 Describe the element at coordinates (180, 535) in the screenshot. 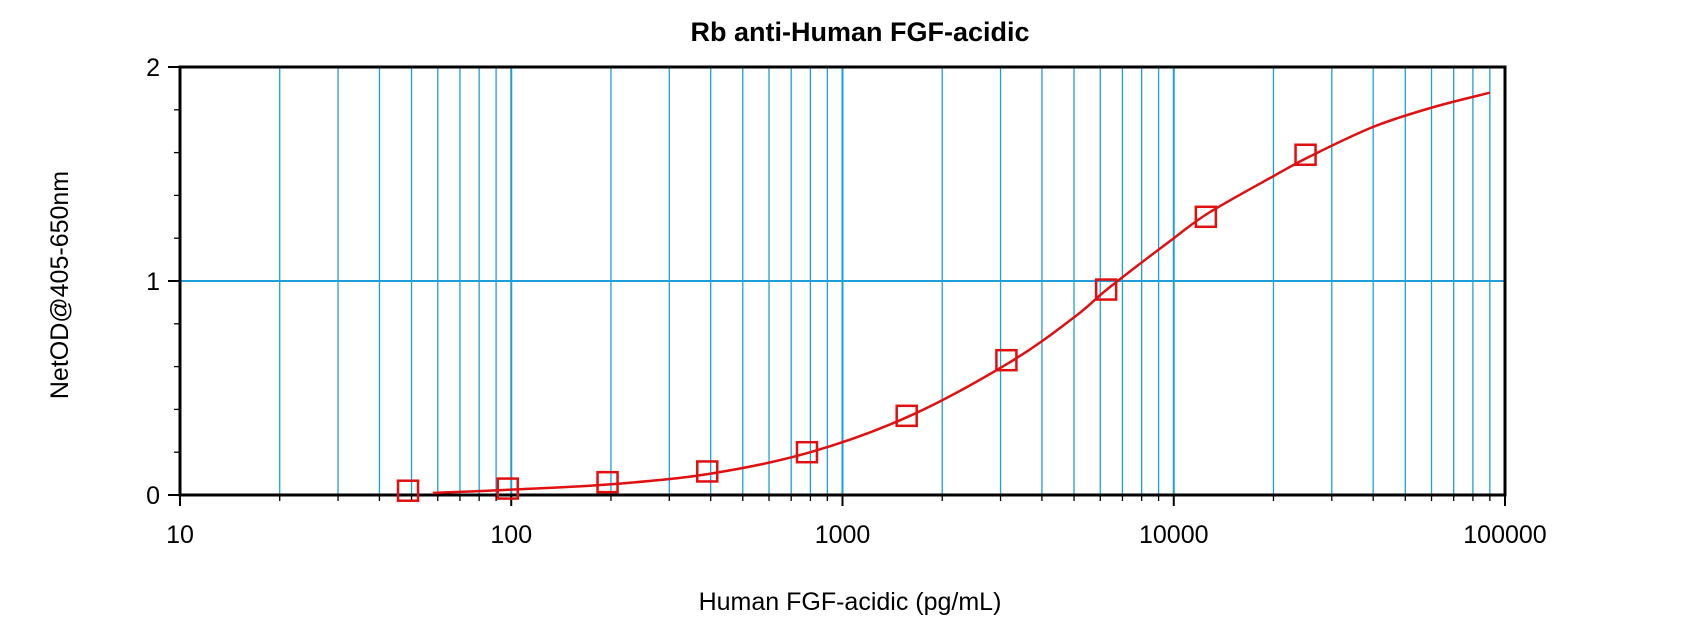

I see `x-tick-label: 10` at that location.